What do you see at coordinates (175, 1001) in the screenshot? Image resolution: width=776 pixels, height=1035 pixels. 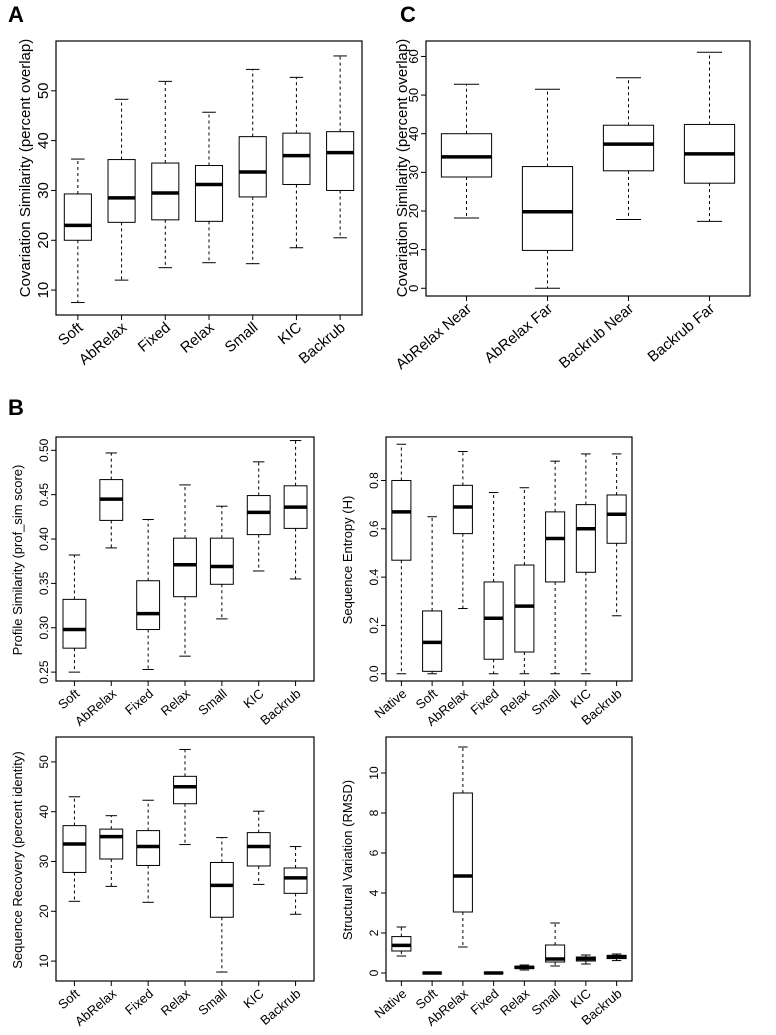 I see `chart-b3-xtick-label: Relax` at bounding box center [175, 1001].